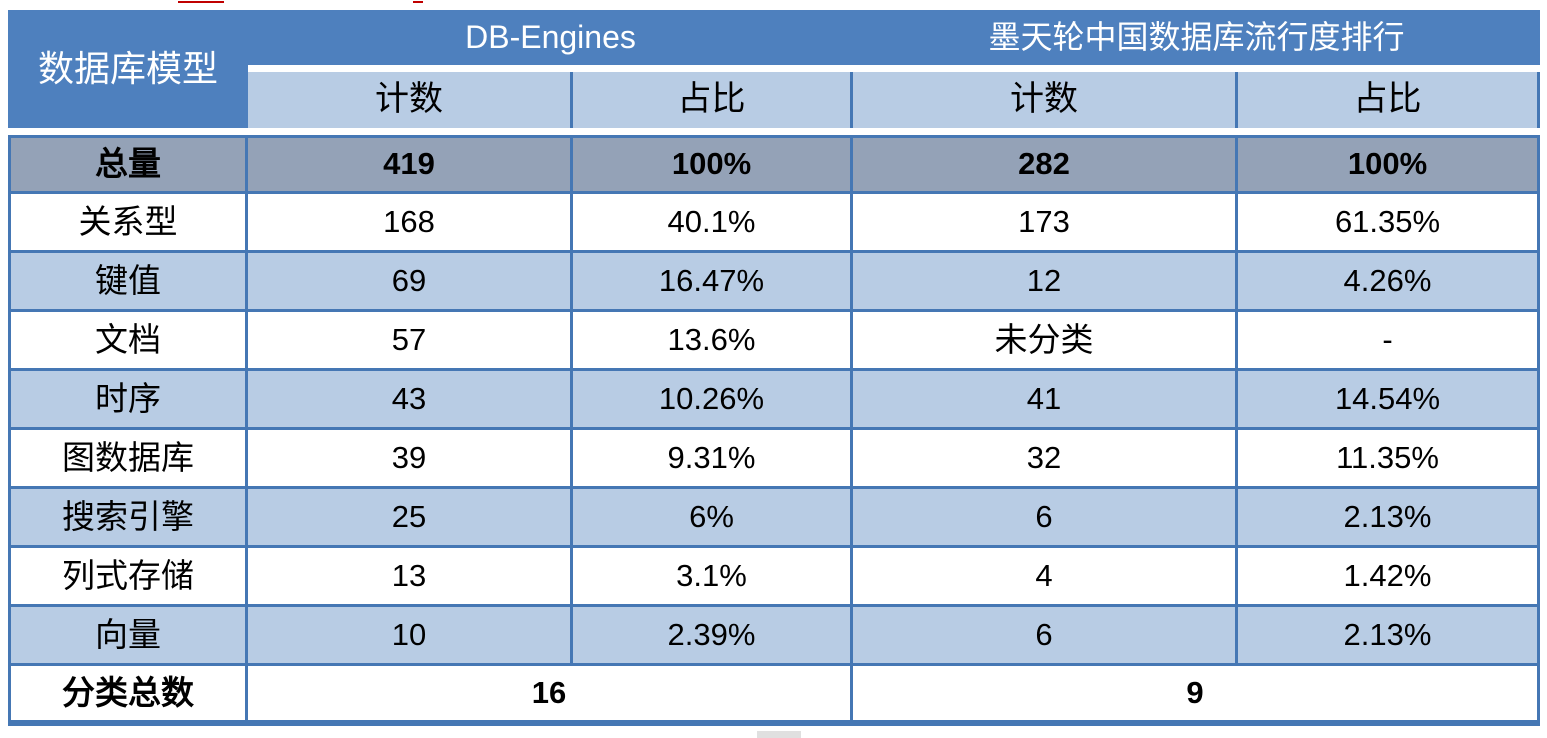  I want to click on header-body-gap-row, so click(774, 131).